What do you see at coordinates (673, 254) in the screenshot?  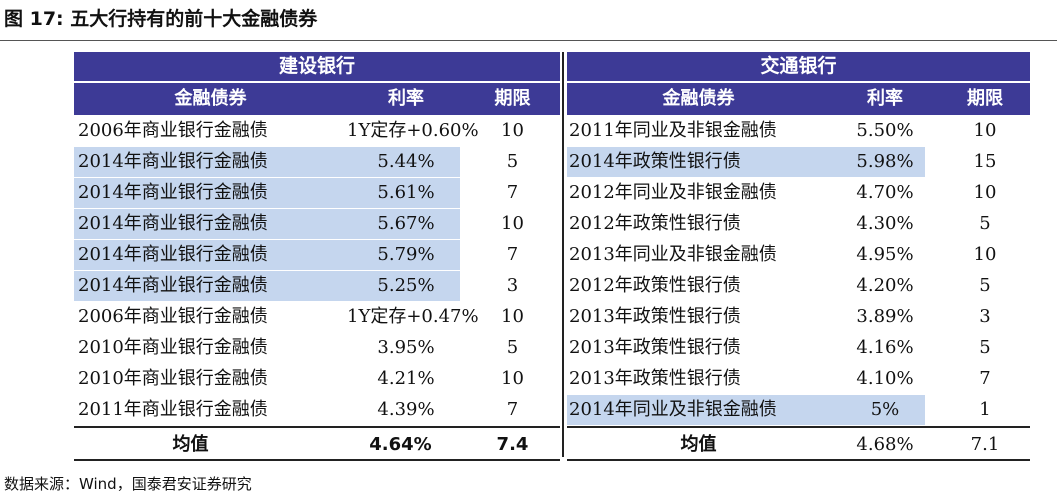 I see `bond-cell: 2013年同业及非银金融债` at bounding box center [673, 254].